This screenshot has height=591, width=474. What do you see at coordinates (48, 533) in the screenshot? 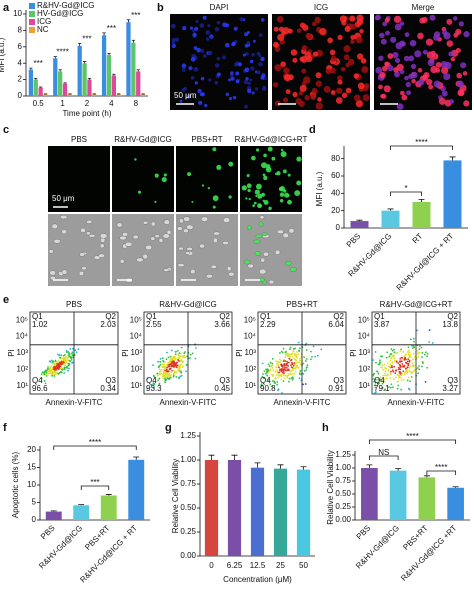
I see `x-tick-label: PBS` at bounding box center [48, 533].